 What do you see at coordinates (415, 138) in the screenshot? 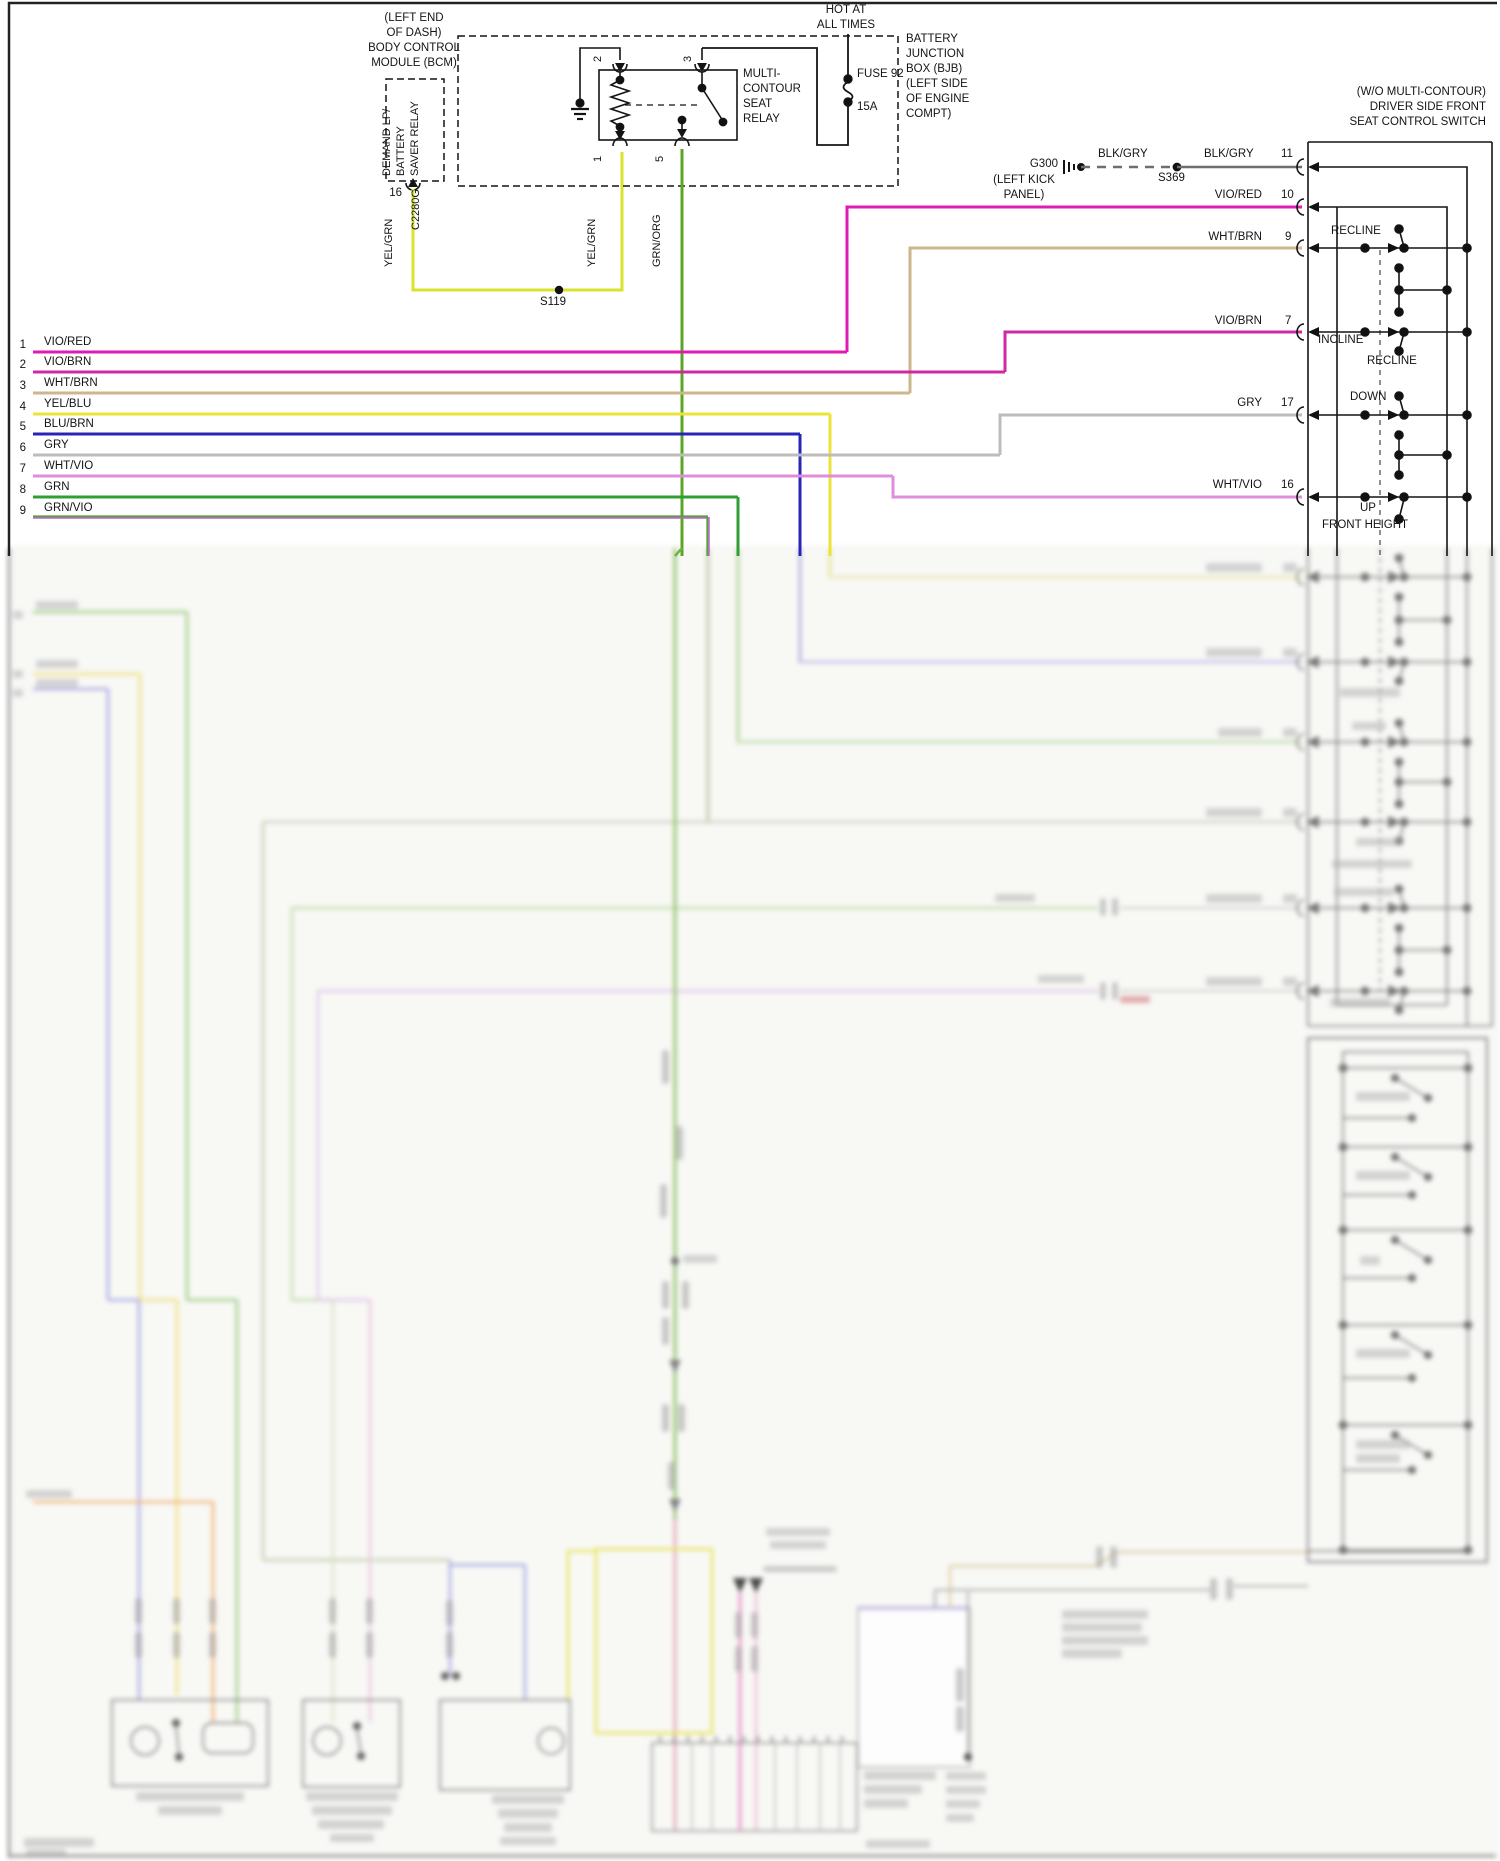
I see `bcm-relay-line-3: SAVER RELAY` at bounding box center [415, 138].